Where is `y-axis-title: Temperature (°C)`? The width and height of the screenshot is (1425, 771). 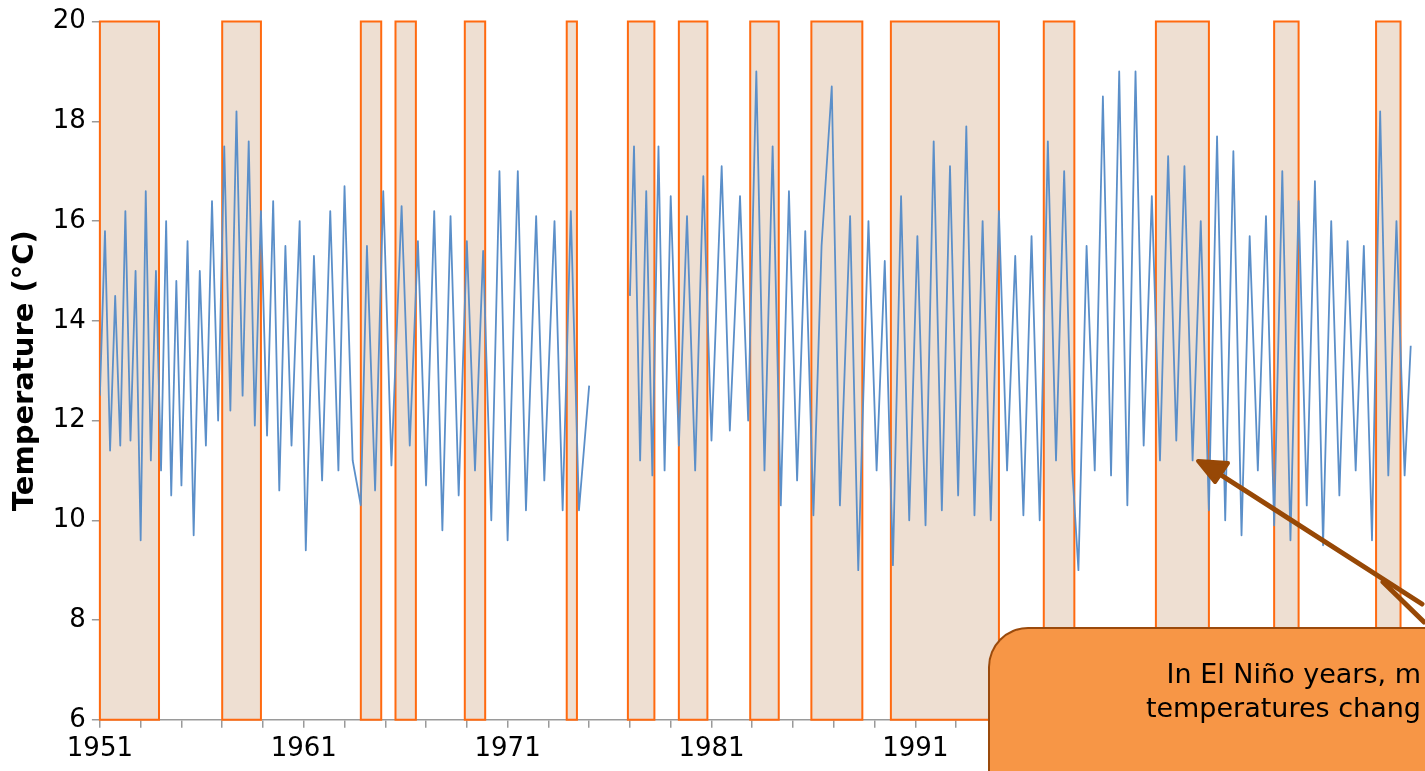
y-axis-title: Temperature (°C) is located at coordinates (22, 371).